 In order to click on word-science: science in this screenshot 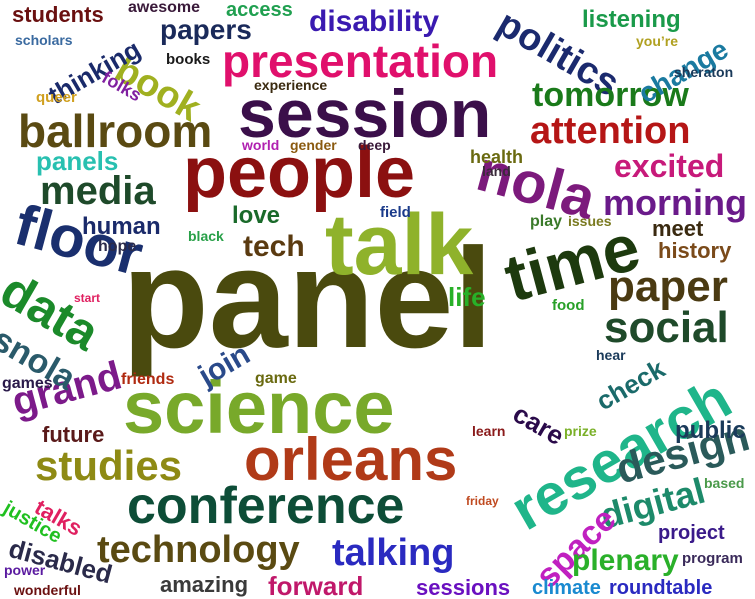, I will do `click(259, 407)`.